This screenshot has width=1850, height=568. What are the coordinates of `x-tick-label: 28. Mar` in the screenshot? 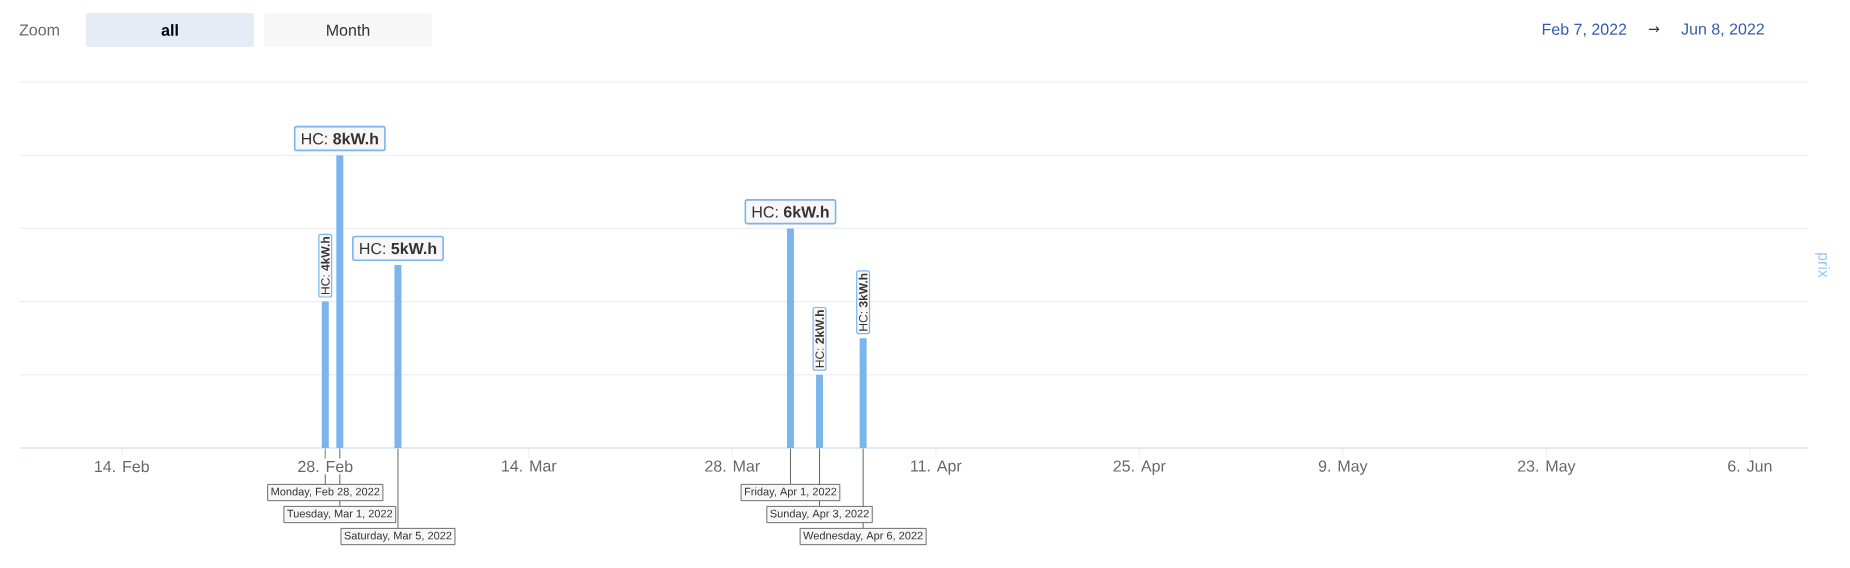 It's located at (732, 466).